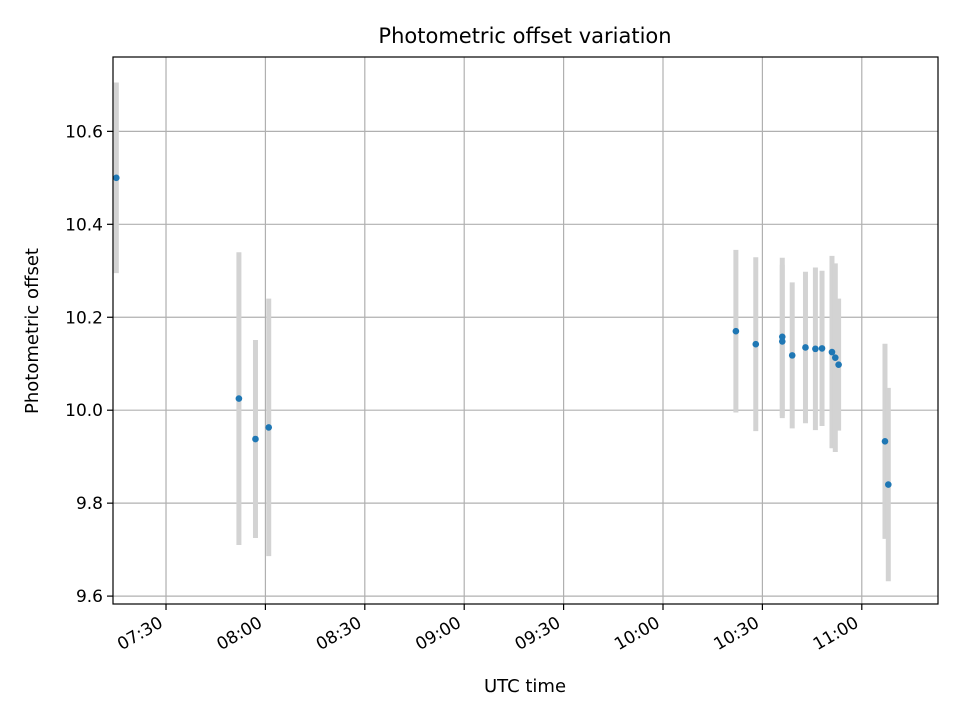 The height and width of the screenshot is (720, 960). I want to click on chart-title: Photometric offset variation, so click(524, 36).